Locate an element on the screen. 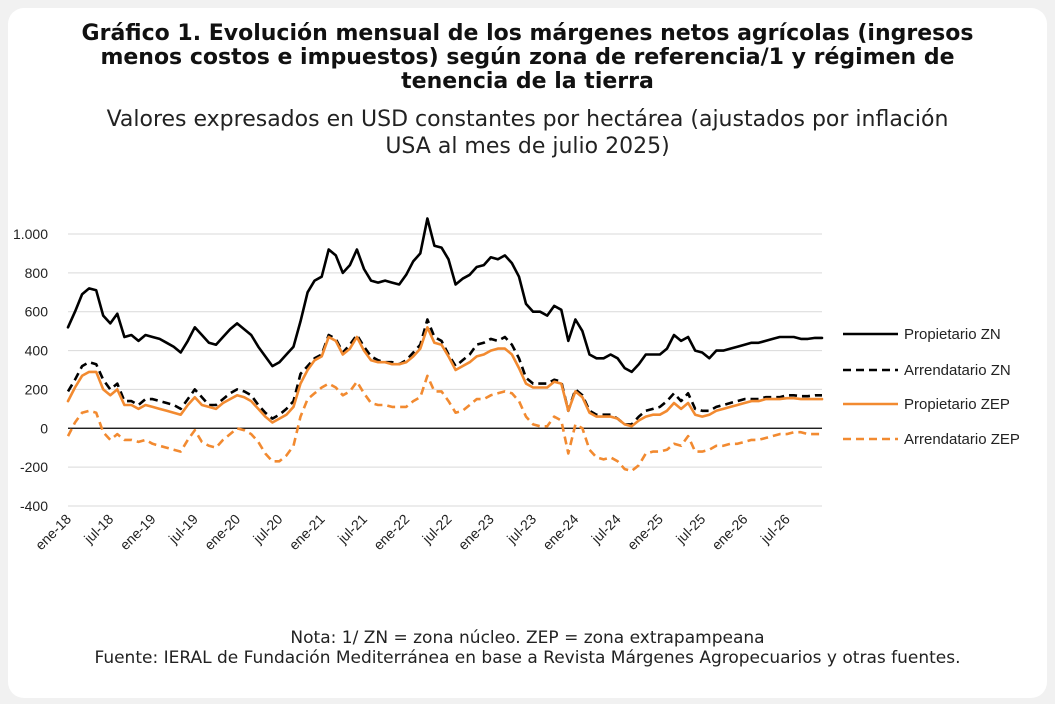 This screenshot has height=704, width=1055. y-tick-label: 0 is located at coordinates (44, 428).